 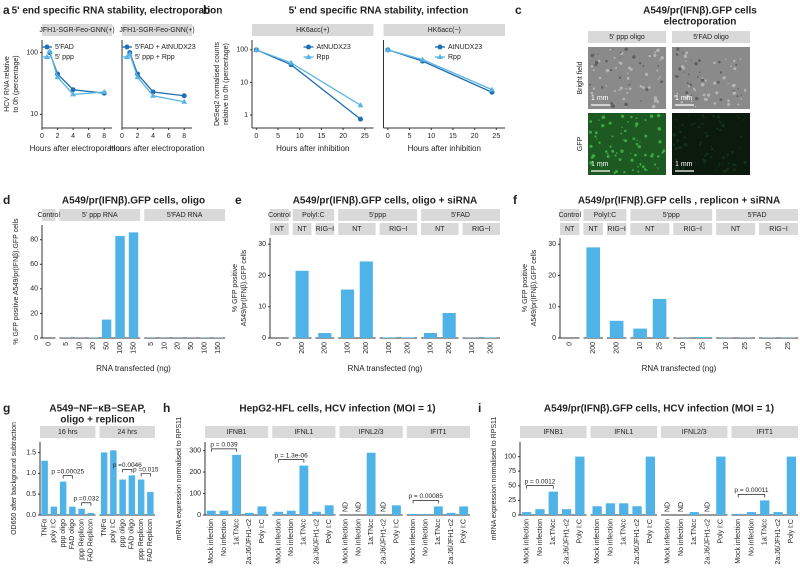 I want to click on p-value: p = 0.039, so click(x=224, y=445).